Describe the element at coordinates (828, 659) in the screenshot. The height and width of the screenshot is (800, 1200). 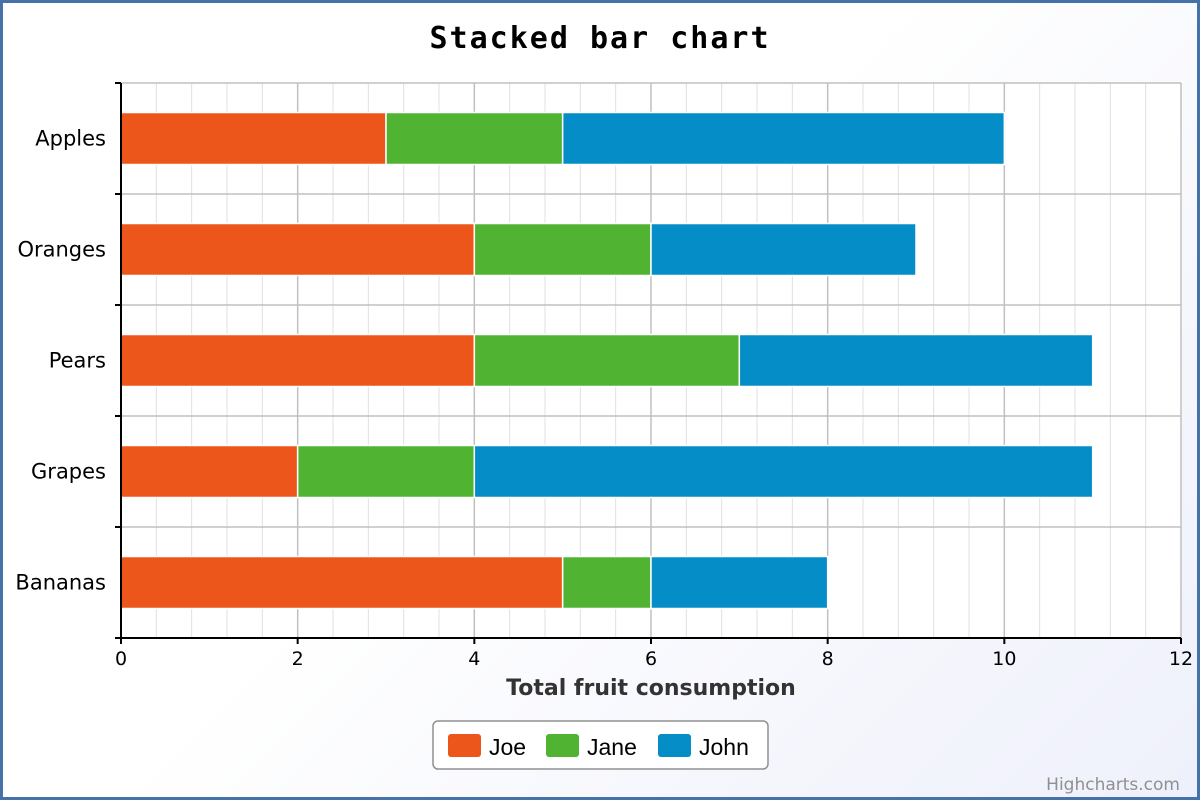
I see `x-tick-label: 8` at that location.